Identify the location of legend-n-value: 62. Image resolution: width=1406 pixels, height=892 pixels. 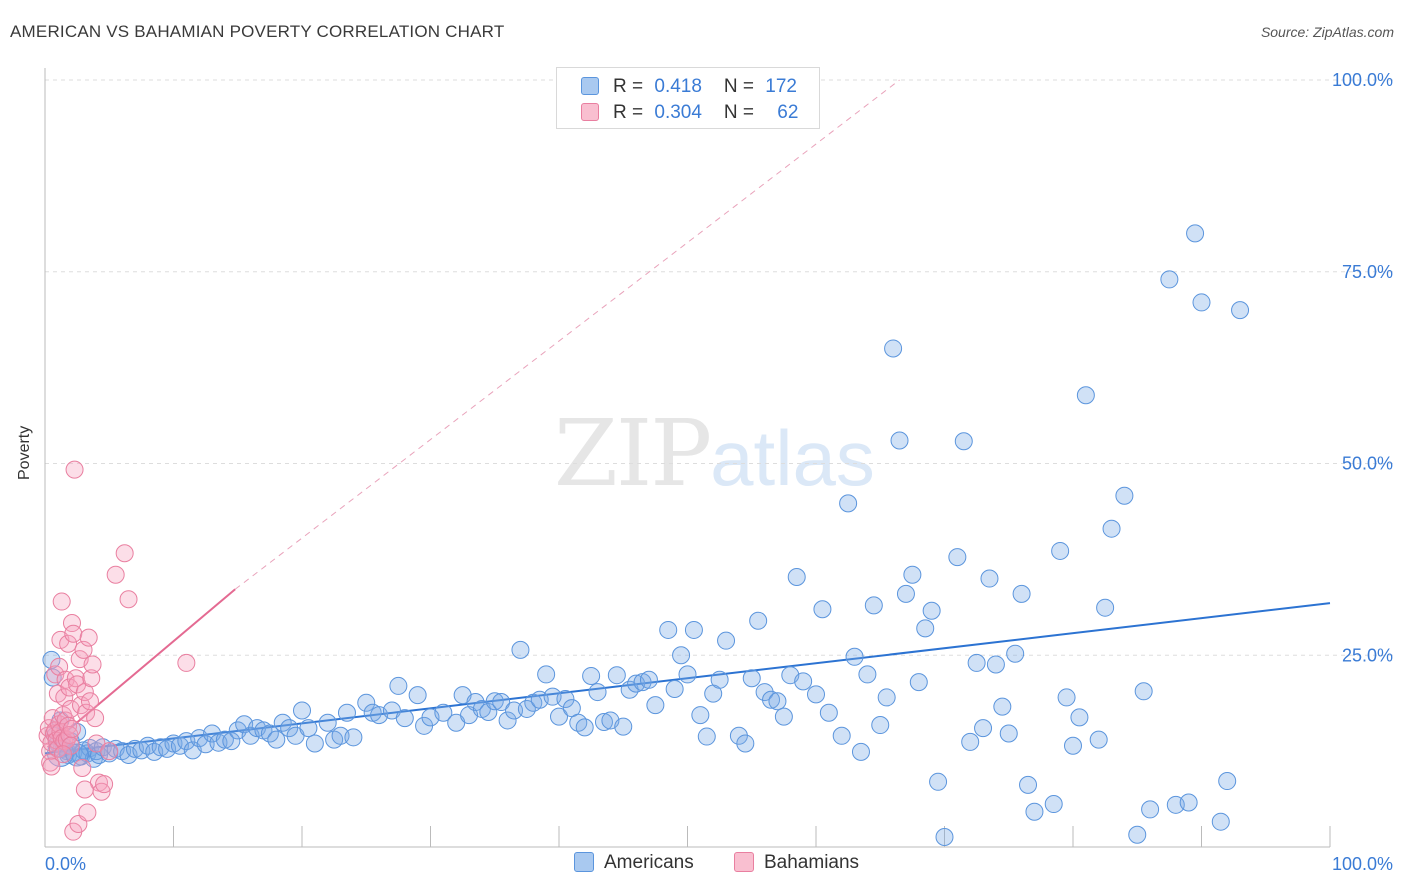
(788, 112).